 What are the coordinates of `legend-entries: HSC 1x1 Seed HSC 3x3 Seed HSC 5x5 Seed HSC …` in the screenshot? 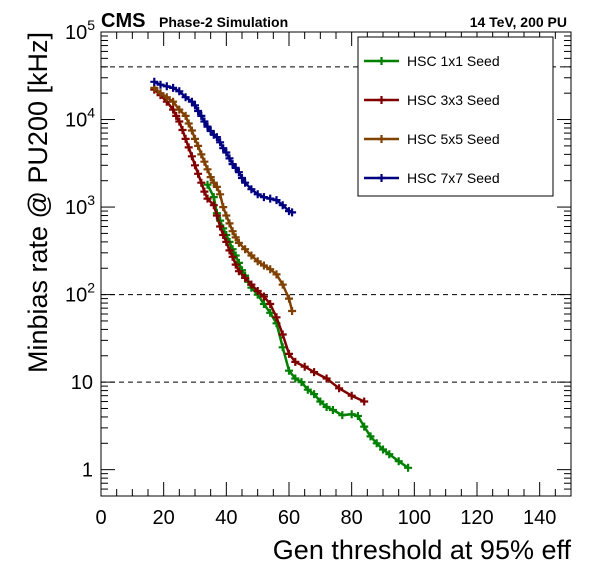 It's located at (432, 119).